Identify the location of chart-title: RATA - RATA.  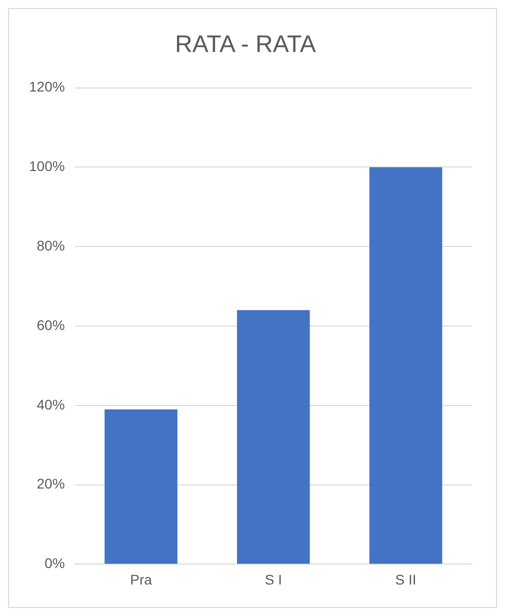
(245, 44).